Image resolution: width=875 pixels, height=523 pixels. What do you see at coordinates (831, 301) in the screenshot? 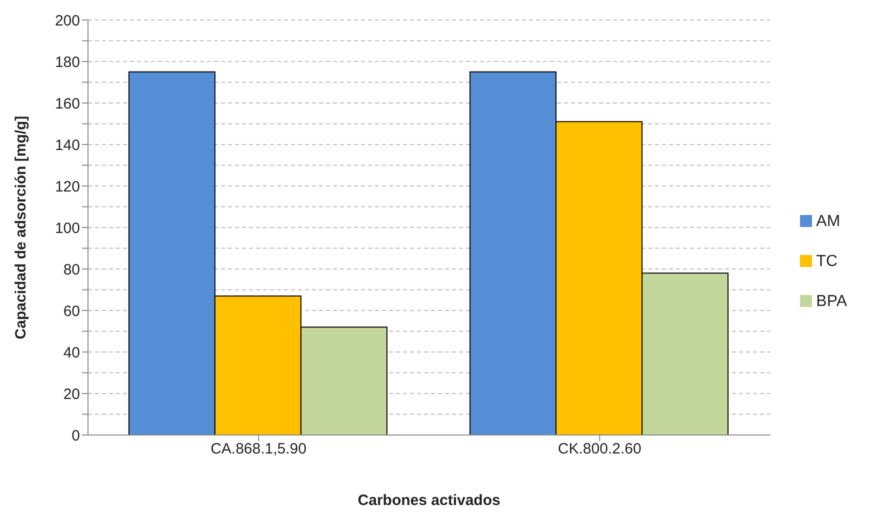
I see `legend-label: BPA` at bounding box center [831, 301].